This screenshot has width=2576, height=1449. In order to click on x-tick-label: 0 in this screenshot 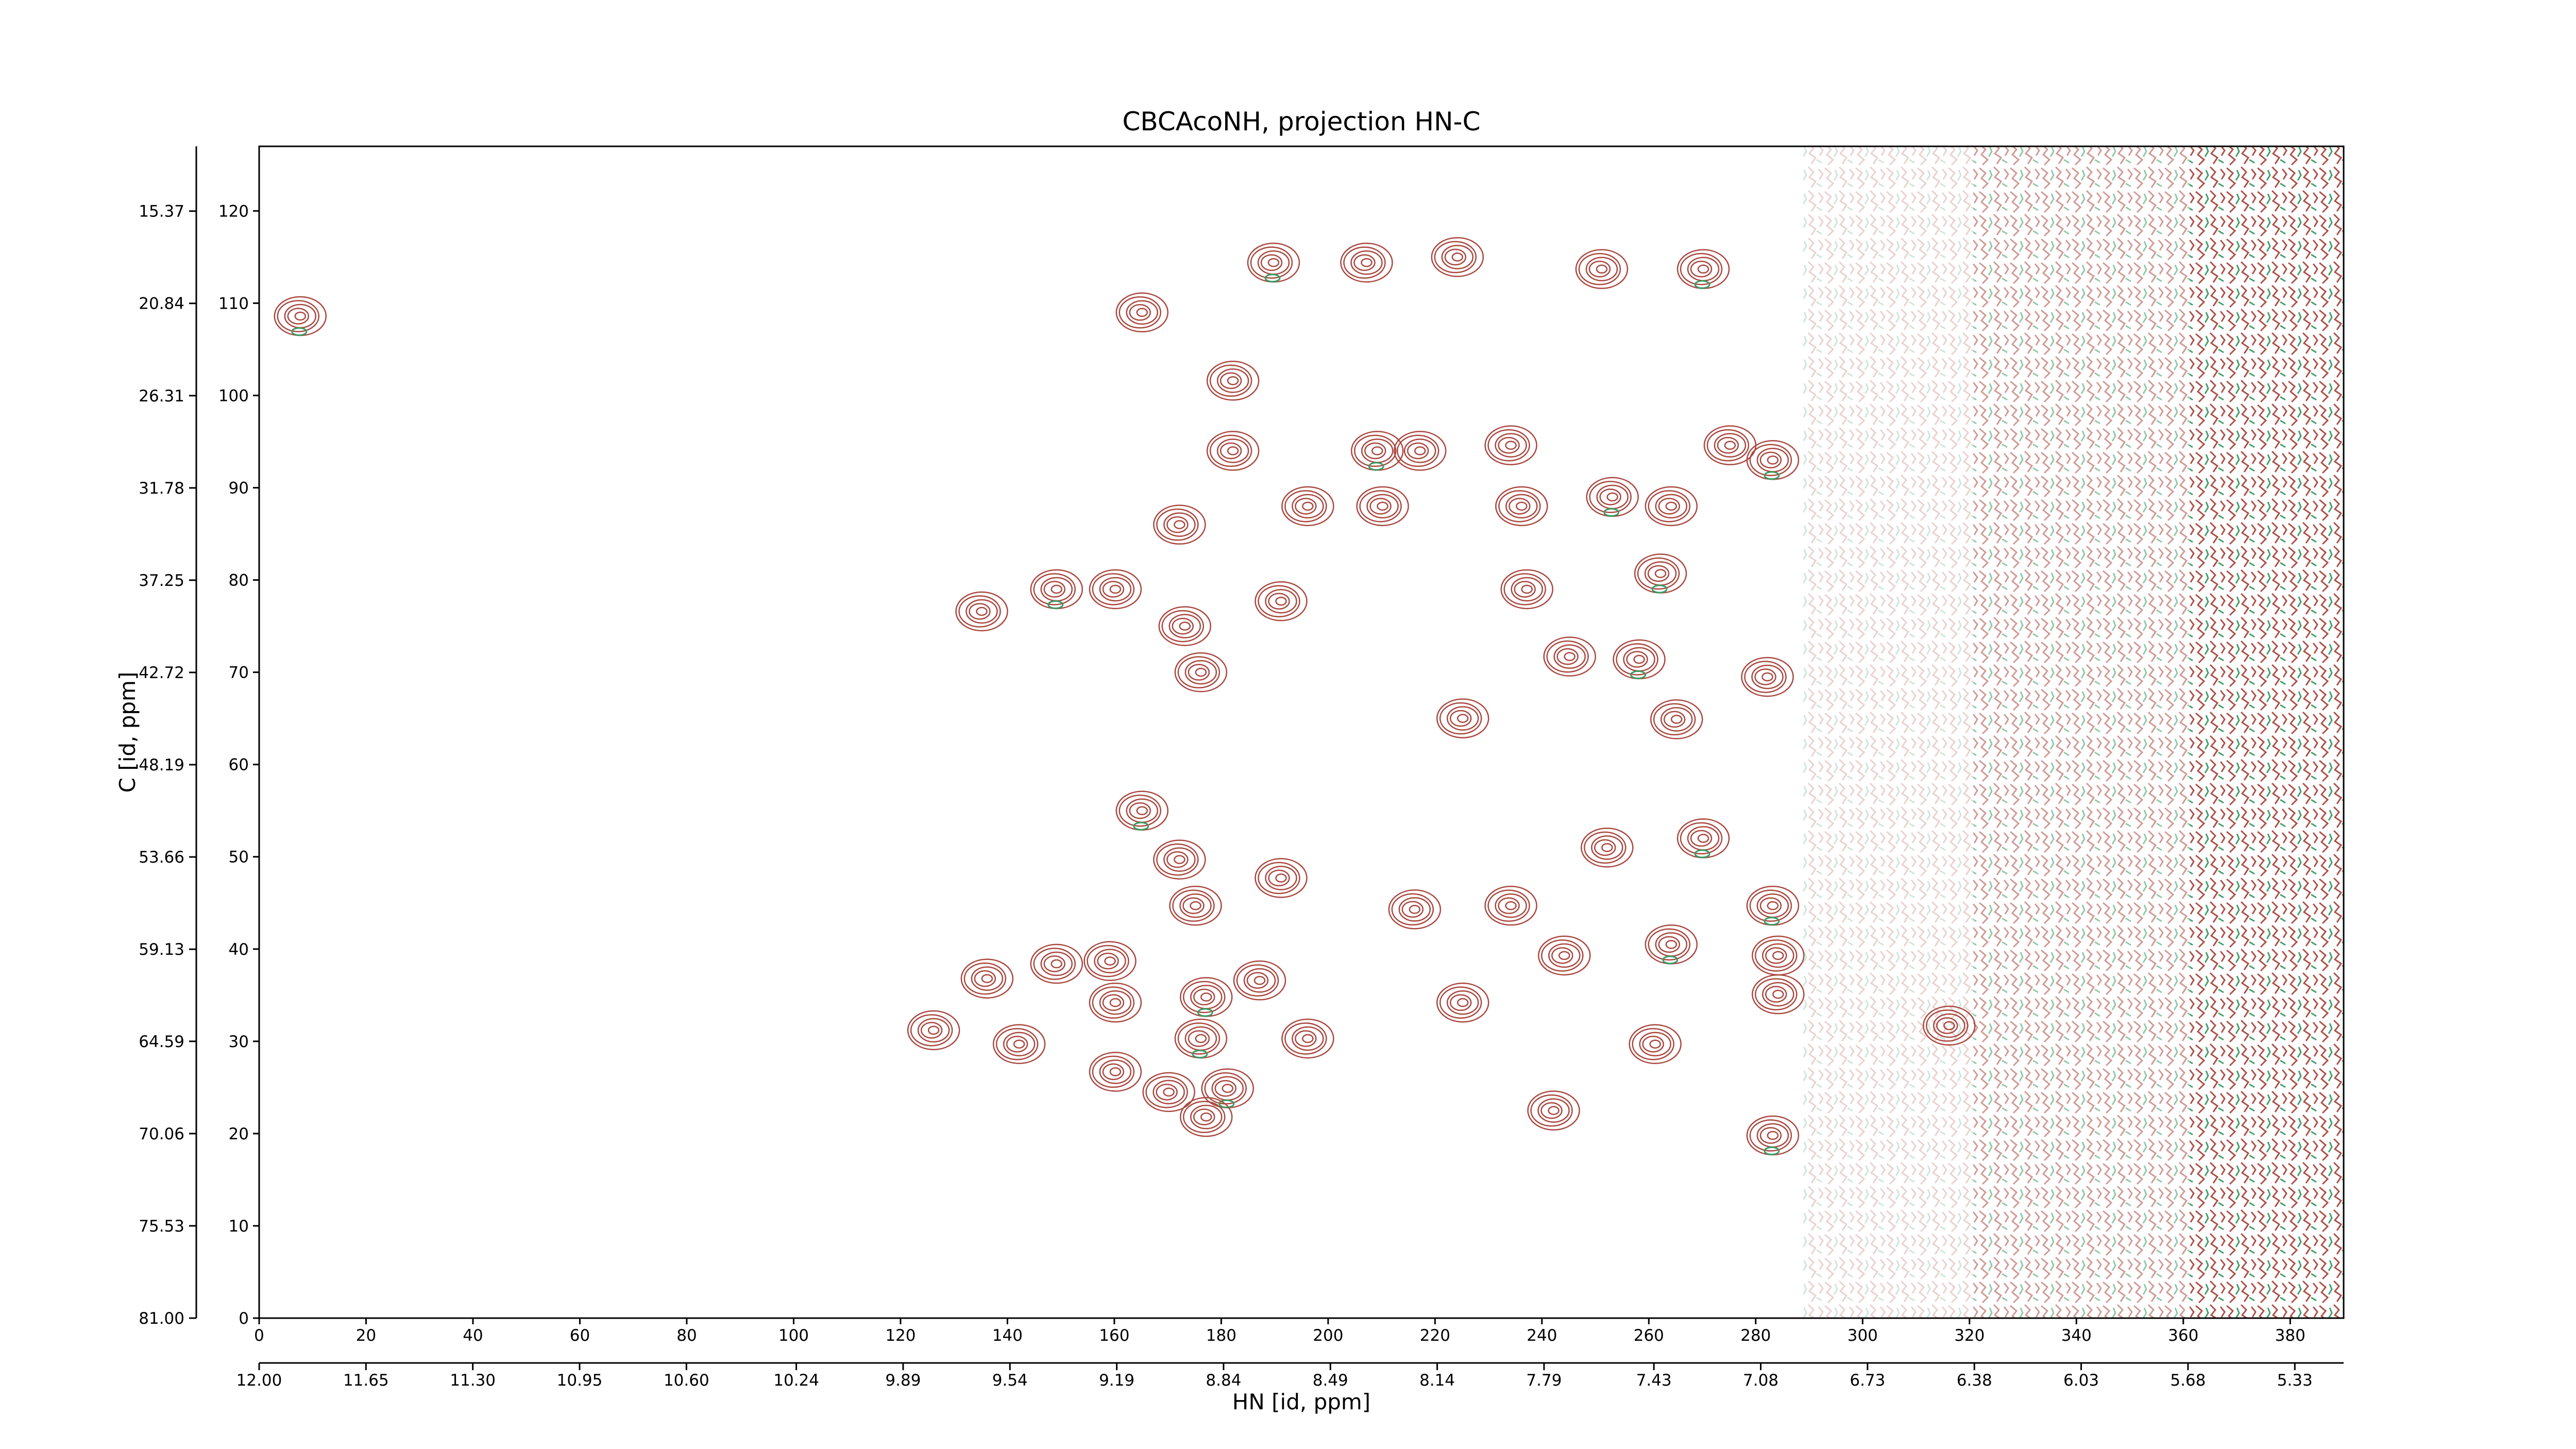, I will do `click(259, 1335)`.